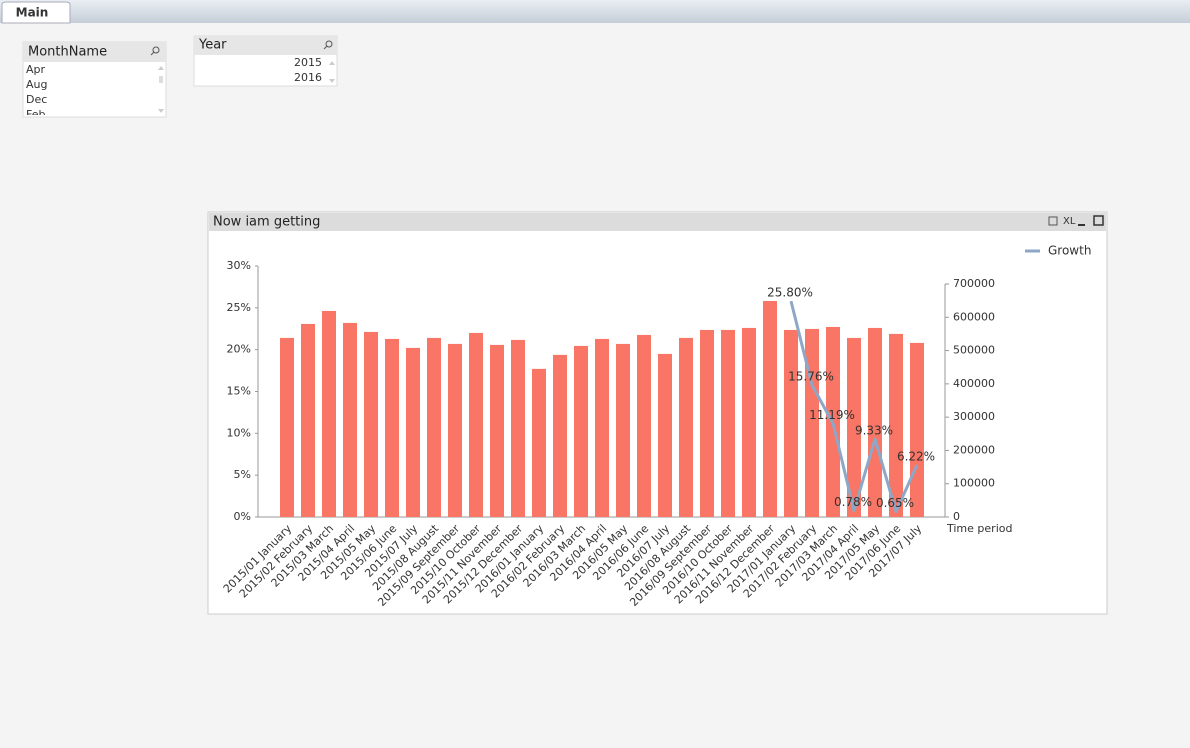 This screenshot has height=748, width=1190. I want to click on y-tick-label: 0%, so click(242, 516).